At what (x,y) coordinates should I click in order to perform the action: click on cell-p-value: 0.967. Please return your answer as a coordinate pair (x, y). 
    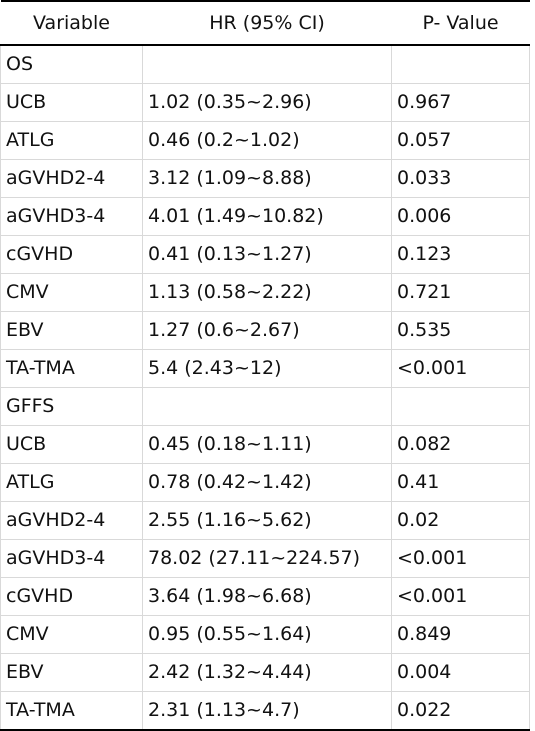
    Looking at the image, I should click on (460, 102).